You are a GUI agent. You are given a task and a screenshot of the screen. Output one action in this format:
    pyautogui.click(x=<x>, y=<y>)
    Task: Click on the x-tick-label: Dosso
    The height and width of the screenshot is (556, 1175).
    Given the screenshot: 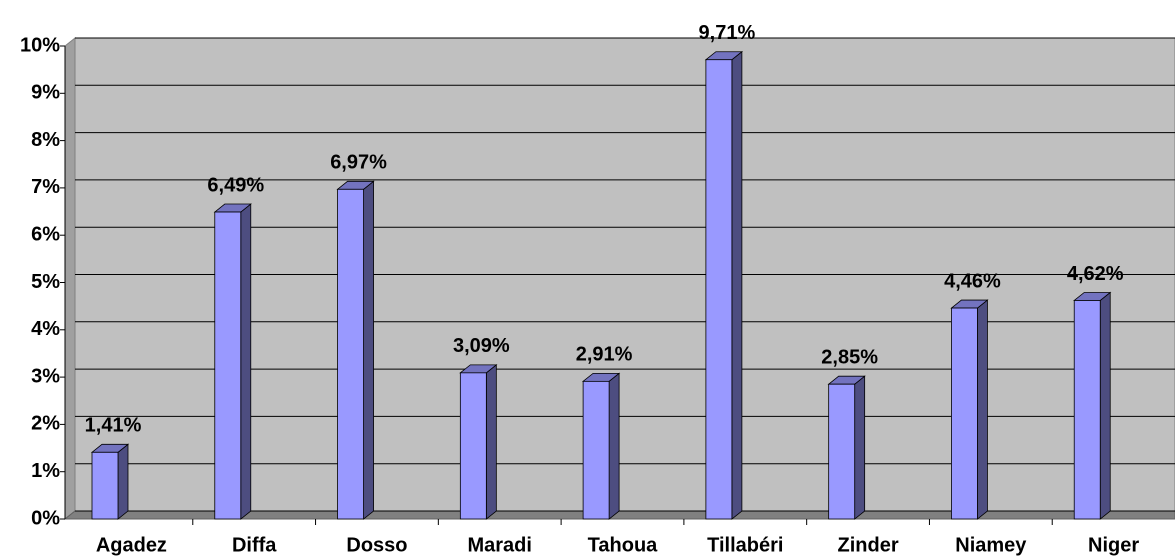 What is the action you would take?
    pyautogui.click(x=376, y=545)
    